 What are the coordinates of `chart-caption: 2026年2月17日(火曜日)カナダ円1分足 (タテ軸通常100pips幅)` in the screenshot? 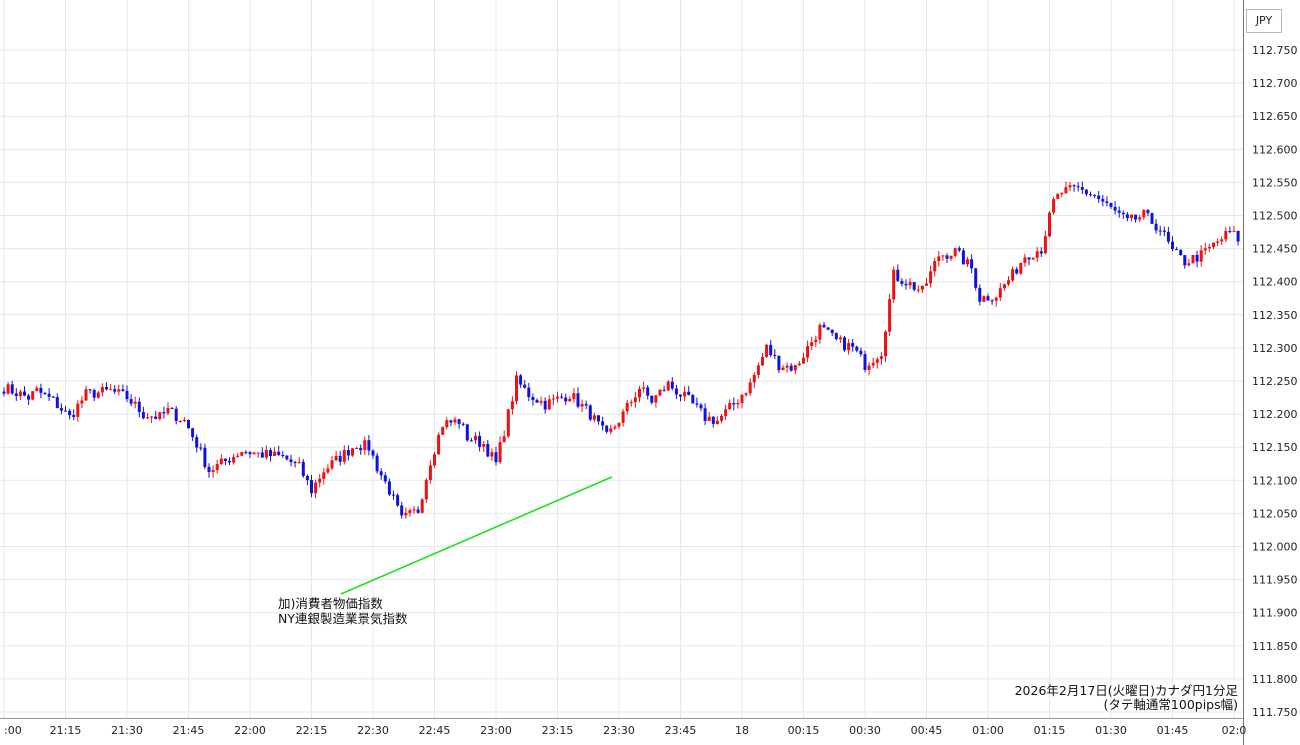 It's located at (1126, 698).